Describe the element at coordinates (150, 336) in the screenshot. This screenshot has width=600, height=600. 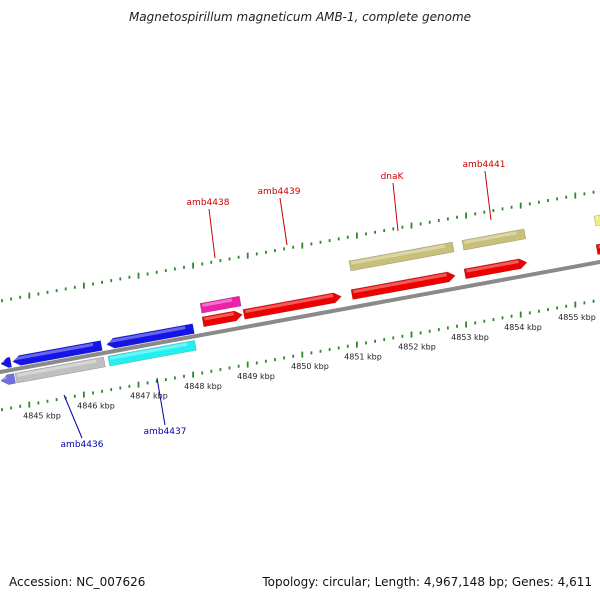
I see `gene-blue-b` at that location.